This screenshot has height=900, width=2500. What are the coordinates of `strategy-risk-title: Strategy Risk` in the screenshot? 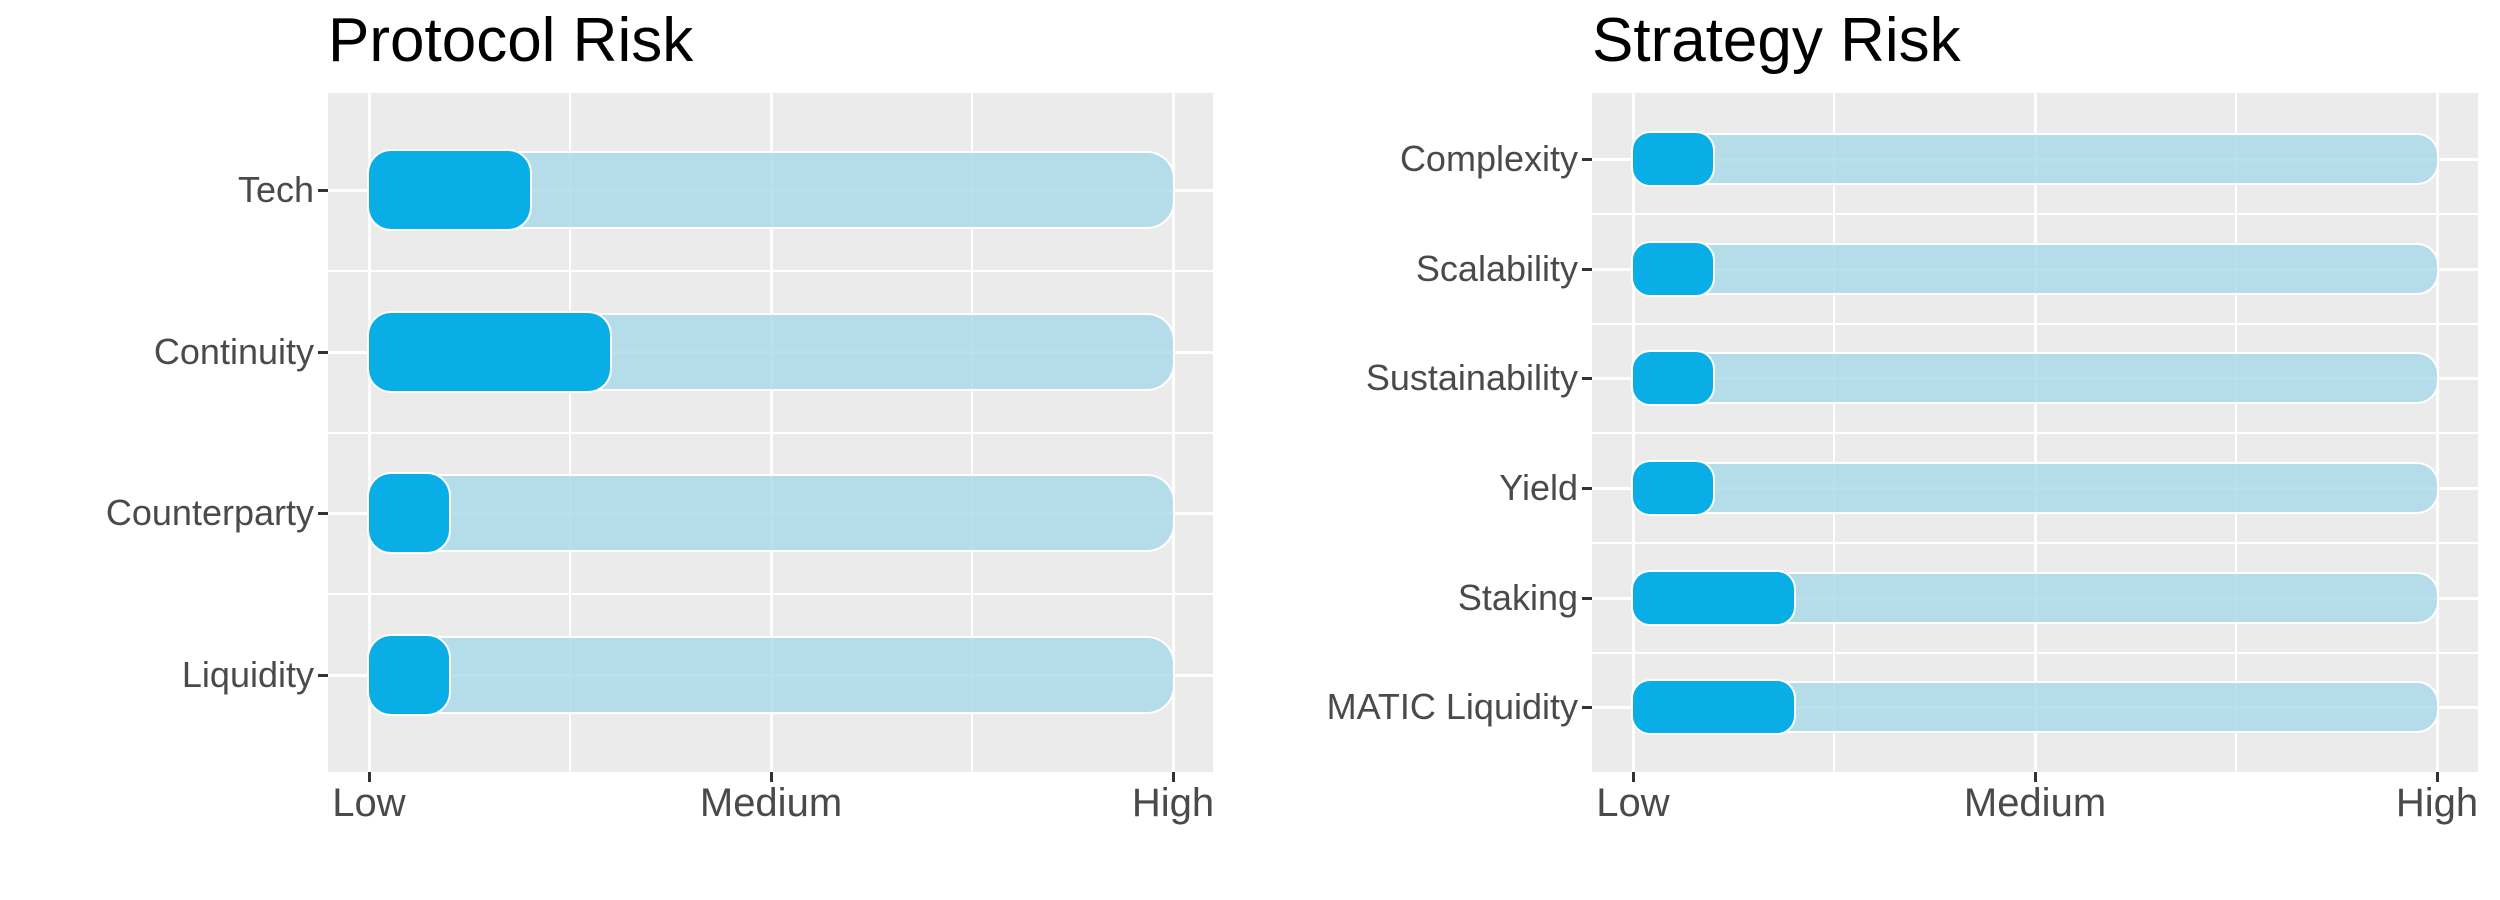 It's located at (1776, 40).